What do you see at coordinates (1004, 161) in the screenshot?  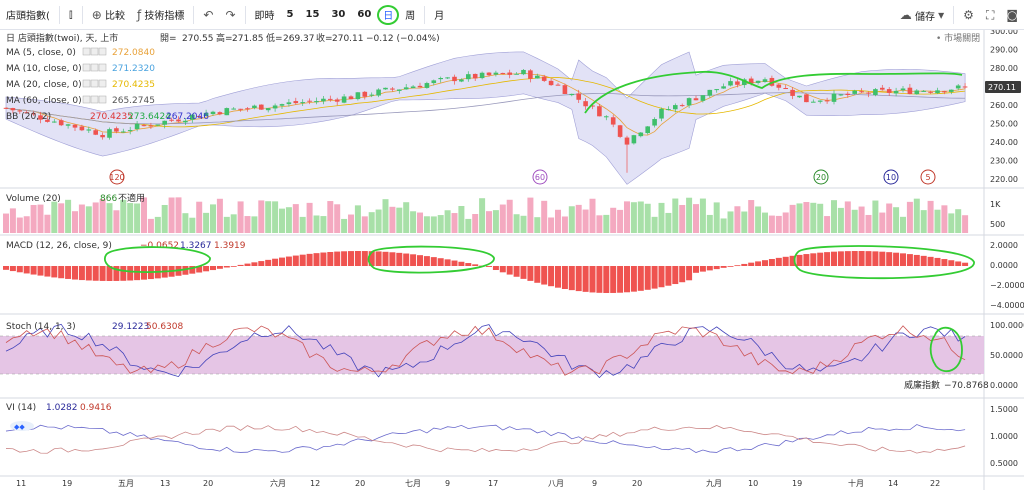 I see `axis-tick-label: 230.00` at bounding box center [1004, 161].